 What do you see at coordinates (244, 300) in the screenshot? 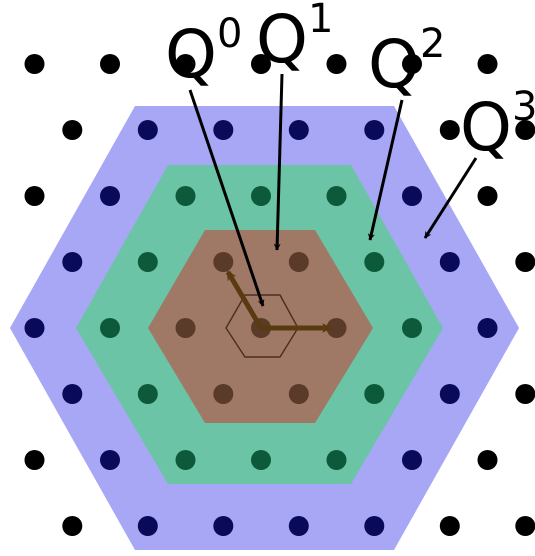
I see `basis-vector-diagonal` at bounding box center [244, 300].